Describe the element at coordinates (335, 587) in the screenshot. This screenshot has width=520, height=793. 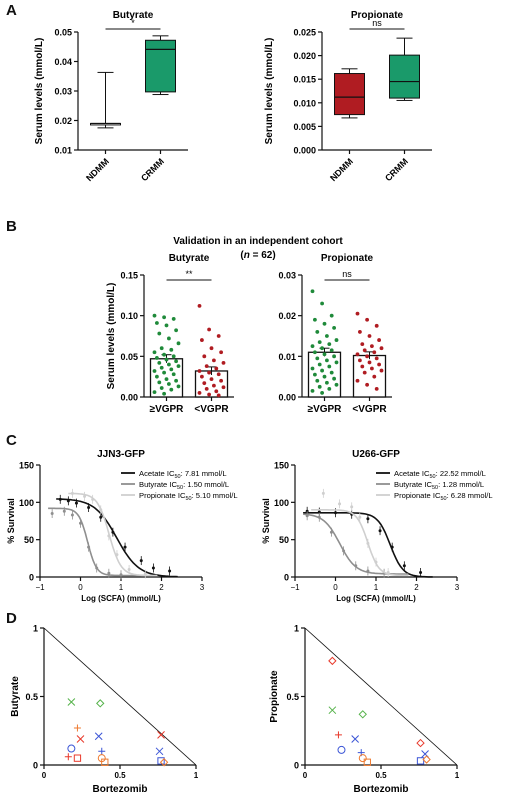
I see `C-U266-xtick-label-1: 0` at that location.